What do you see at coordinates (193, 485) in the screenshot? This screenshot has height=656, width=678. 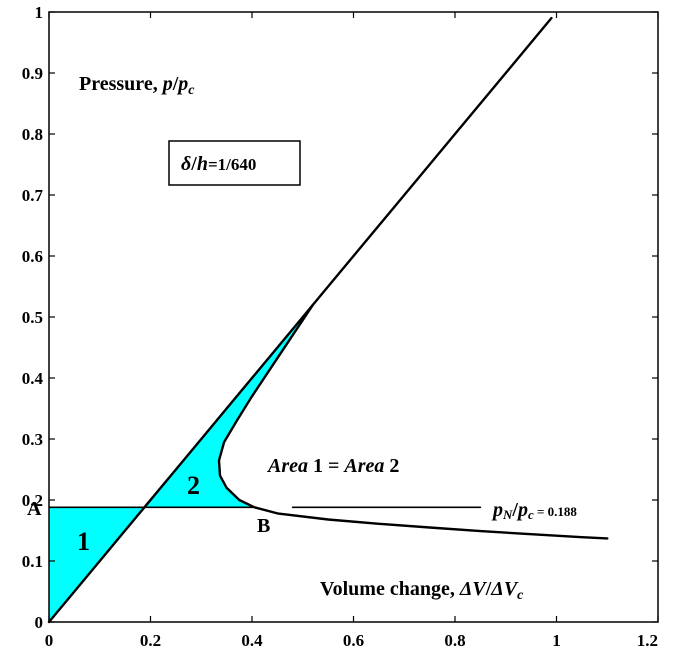 I see `region-label-2: 2` at bounding box center [193, 485].